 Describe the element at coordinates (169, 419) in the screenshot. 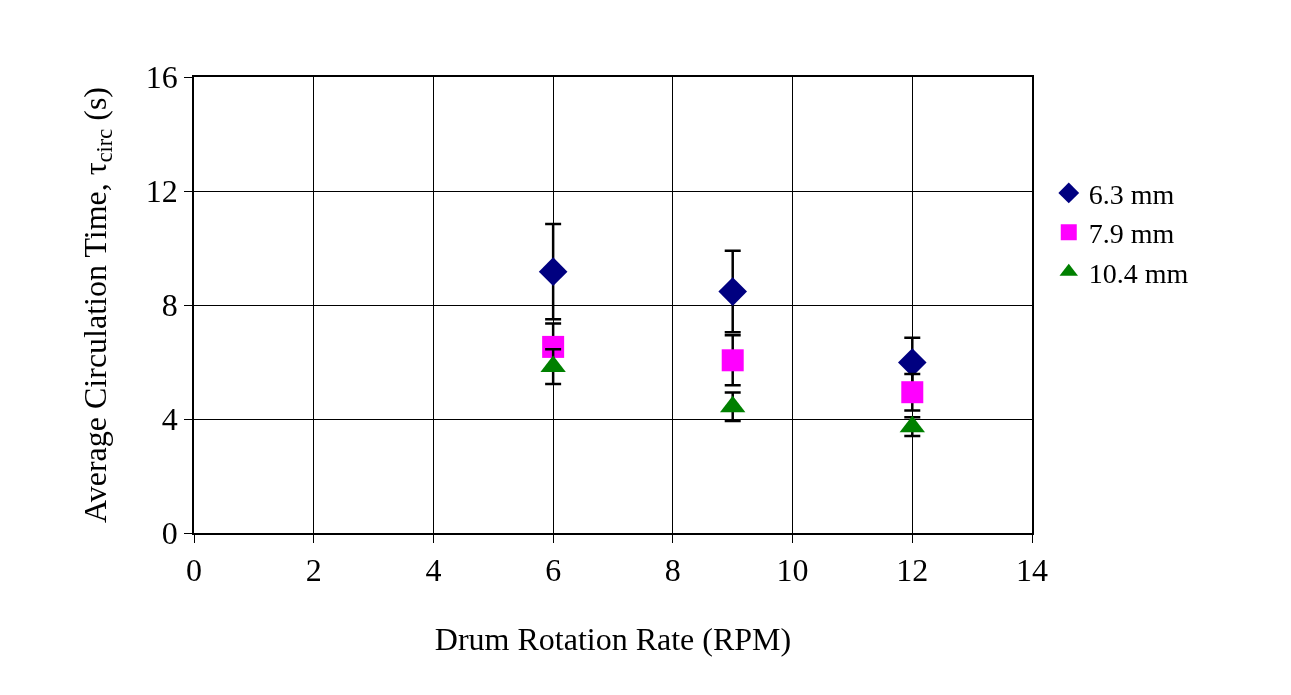

I see `y-tick-label: 4` at that location.